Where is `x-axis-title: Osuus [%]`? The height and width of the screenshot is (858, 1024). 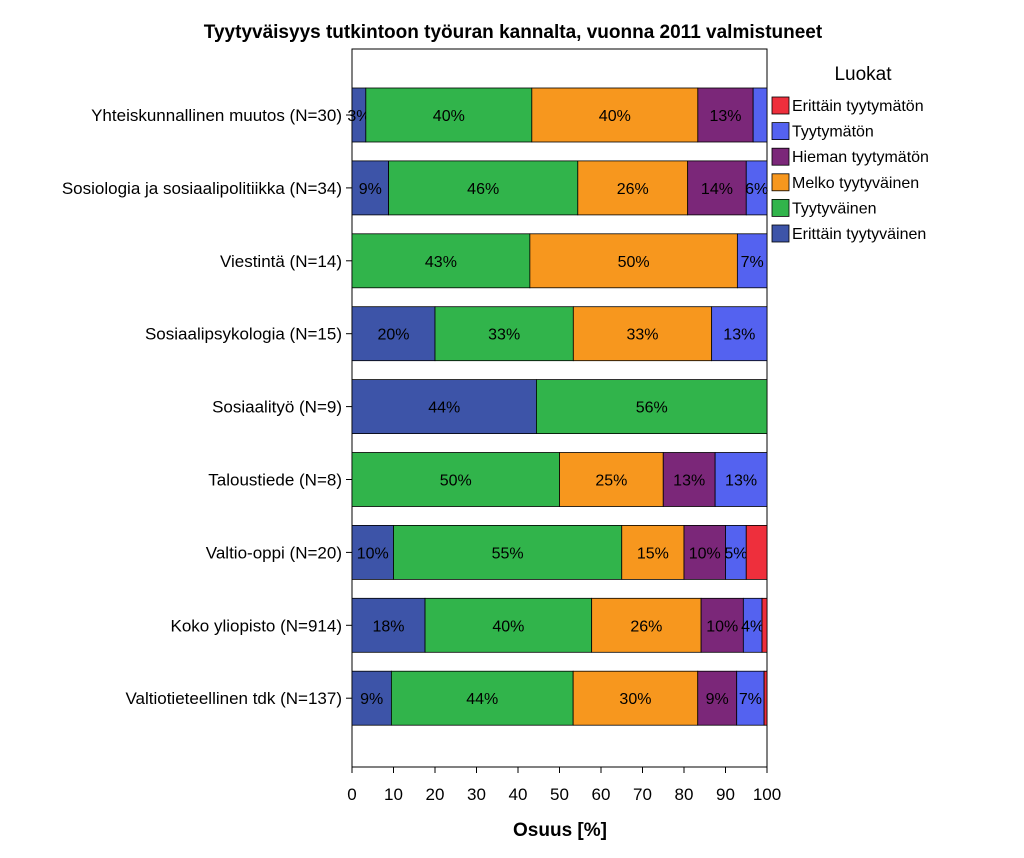 x-axis-title: Osuus [%] is located at coordinates (560, 830).